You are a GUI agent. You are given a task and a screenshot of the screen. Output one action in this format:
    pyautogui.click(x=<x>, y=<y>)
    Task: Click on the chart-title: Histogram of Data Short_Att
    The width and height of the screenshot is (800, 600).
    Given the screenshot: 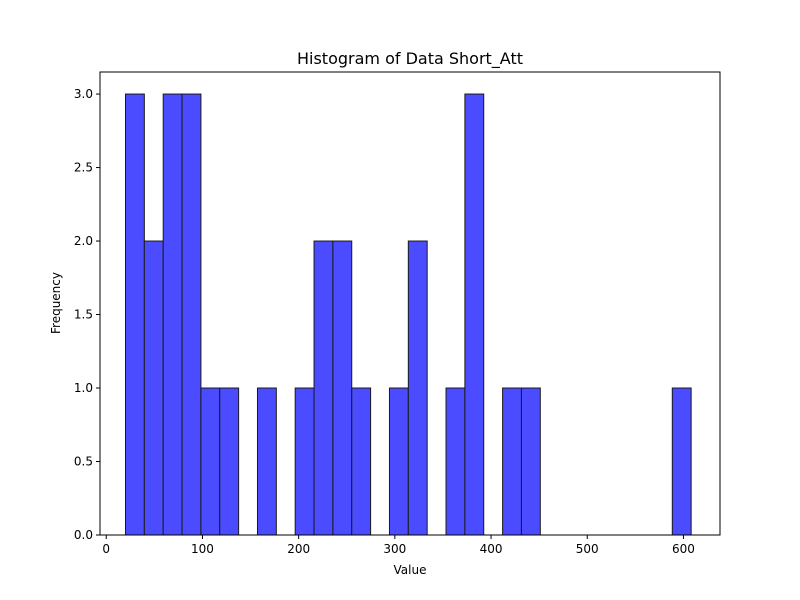 What is the action you would take?
    pyautogui.click(x=410, y=59)
    